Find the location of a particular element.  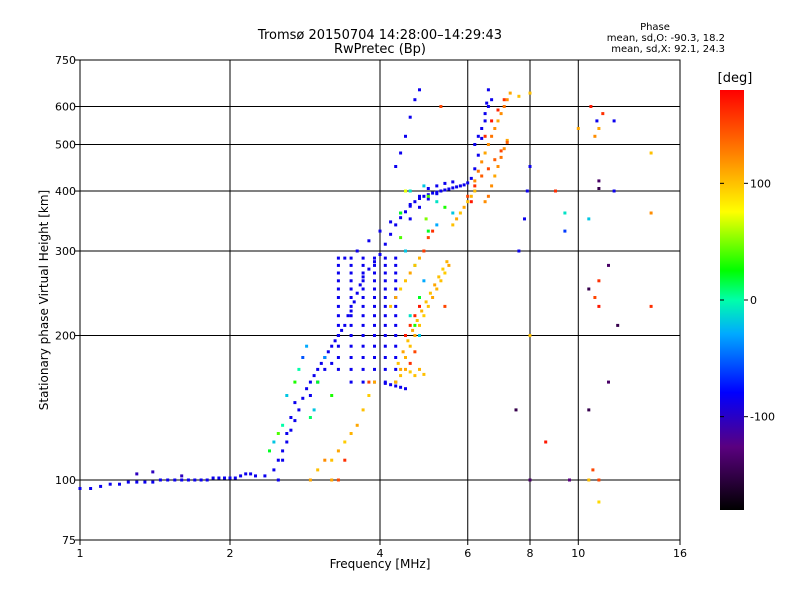

phase-stats-x: mean, sd,X: 92.1, 24.3 is located at coordinates (668, 49).